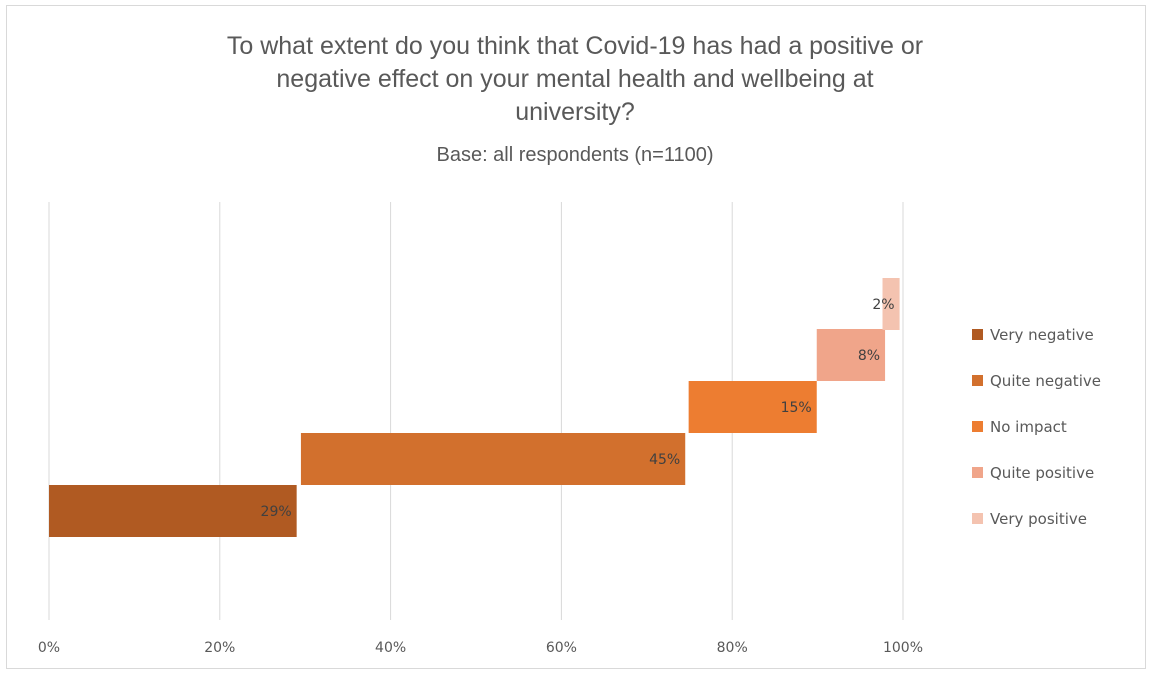 The height and width of the screenshot is (673, 1150). I want to click on x-tick-label: 100%, so click(903, 648).